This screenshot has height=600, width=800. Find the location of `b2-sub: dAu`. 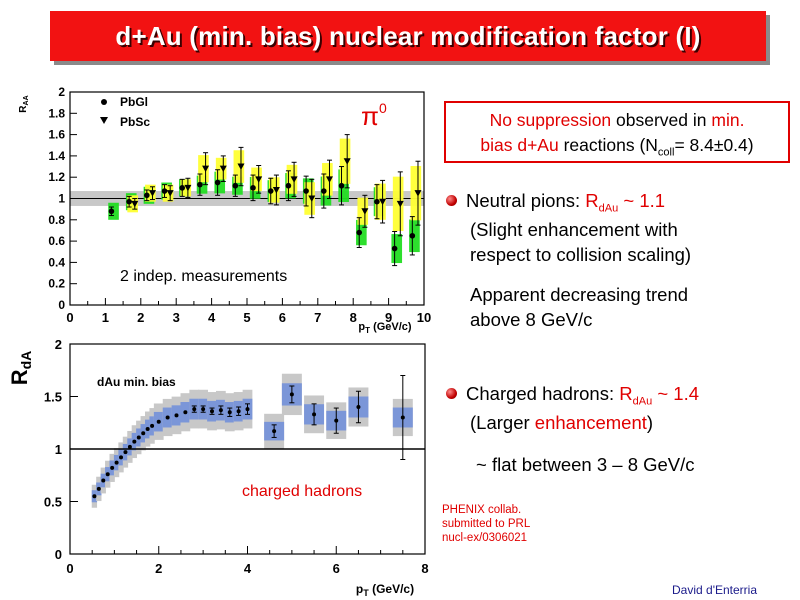

b2-sub: dAu is located at coordinates (642, 401).